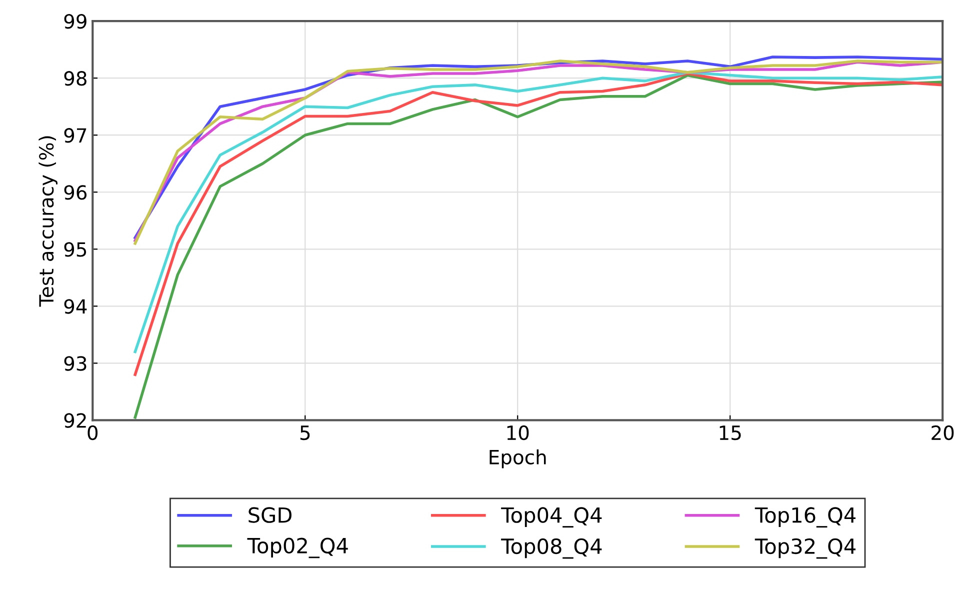 The width and height of the screenshot is (955, 602). I want to click on x-tick-label: 0, so click(93, 432).